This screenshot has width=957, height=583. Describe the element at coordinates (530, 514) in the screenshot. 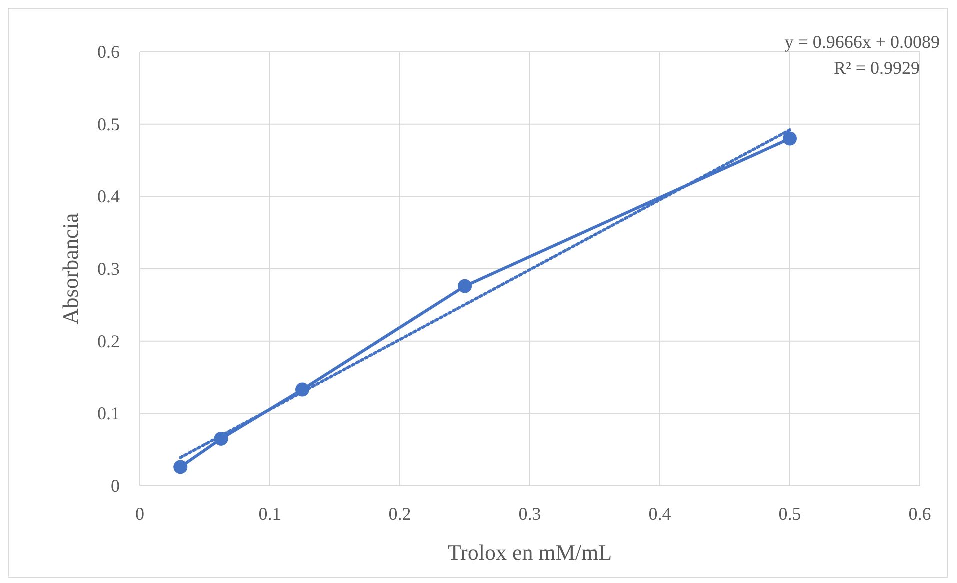

I see `x-tick-label: 0.3` at that location.